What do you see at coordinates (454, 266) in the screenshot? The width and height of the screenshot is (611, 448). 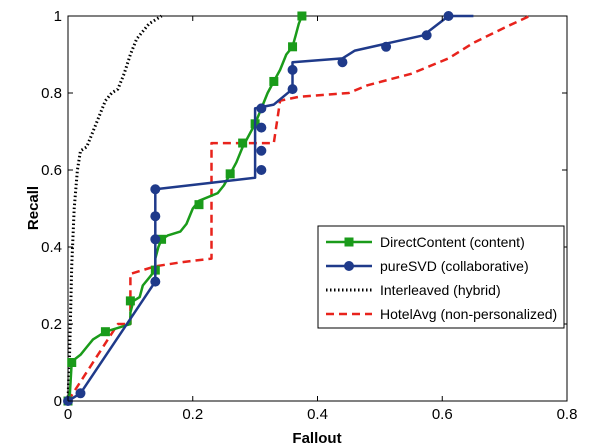 I see `legend-label: pureSVD (collaborative)` at bounding box center [454, 266].